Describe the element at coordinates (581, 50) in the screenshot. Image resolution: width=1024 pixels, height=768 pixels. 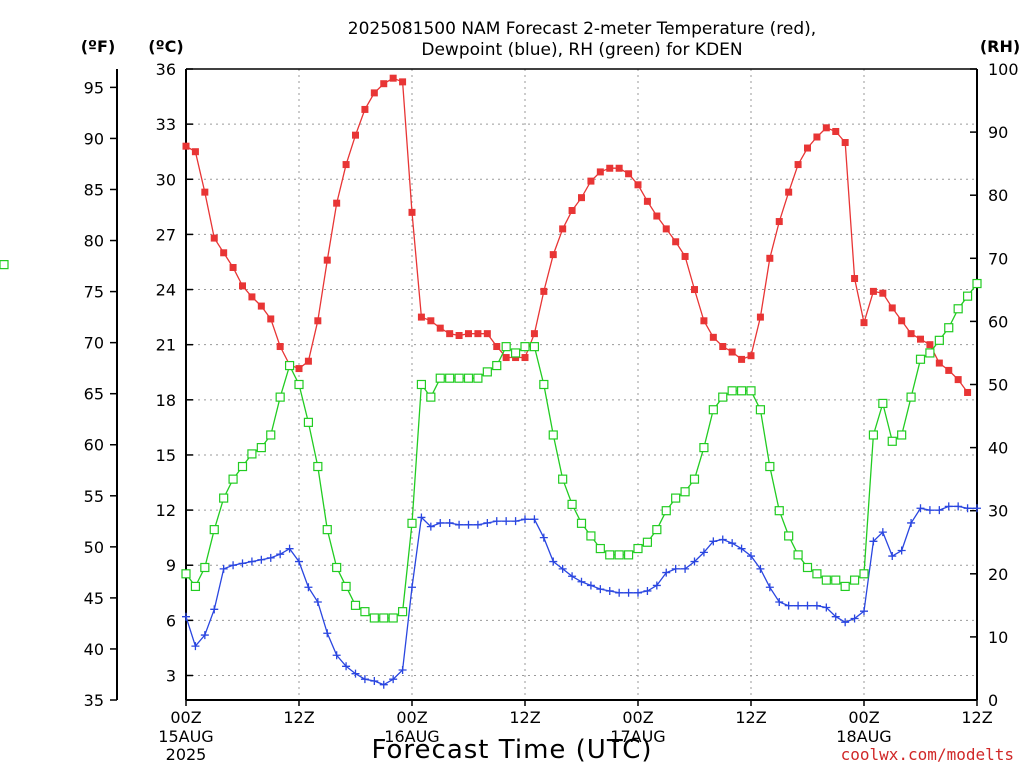
I see `chart-title-line2: Dewpoint (blue), RH (green) for KDEN` at that location.